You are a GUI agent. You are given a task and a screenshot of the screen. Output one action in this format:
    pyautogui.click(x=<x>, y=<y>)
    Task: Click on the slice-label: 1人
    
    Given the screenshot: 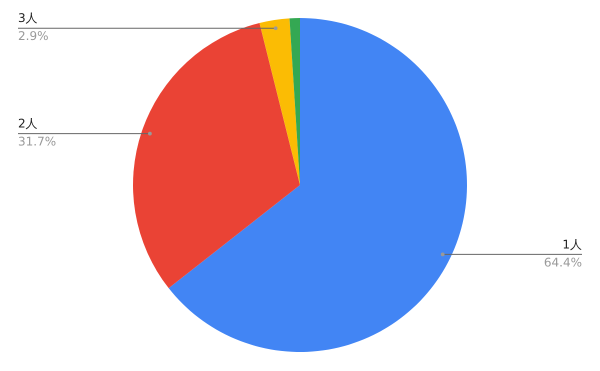 What is the action you would take?
    pyautogui.click(x=572, y=244)
    